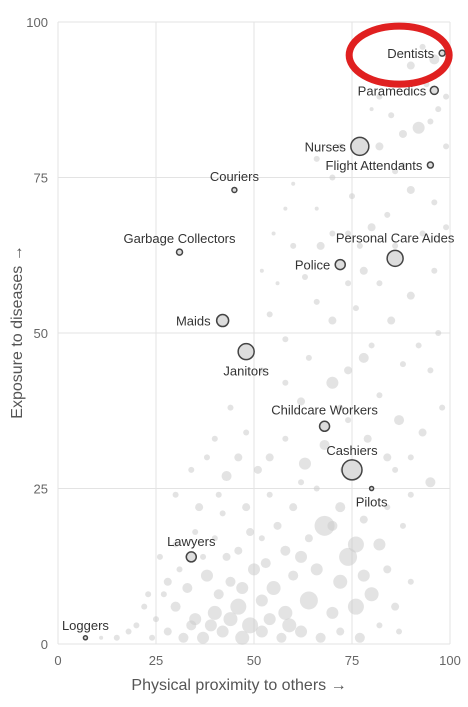  What do you see at coordinates (191, 541) in the screenshot?
I see `point-label: Lawyers` at bounding box center [191, 541].